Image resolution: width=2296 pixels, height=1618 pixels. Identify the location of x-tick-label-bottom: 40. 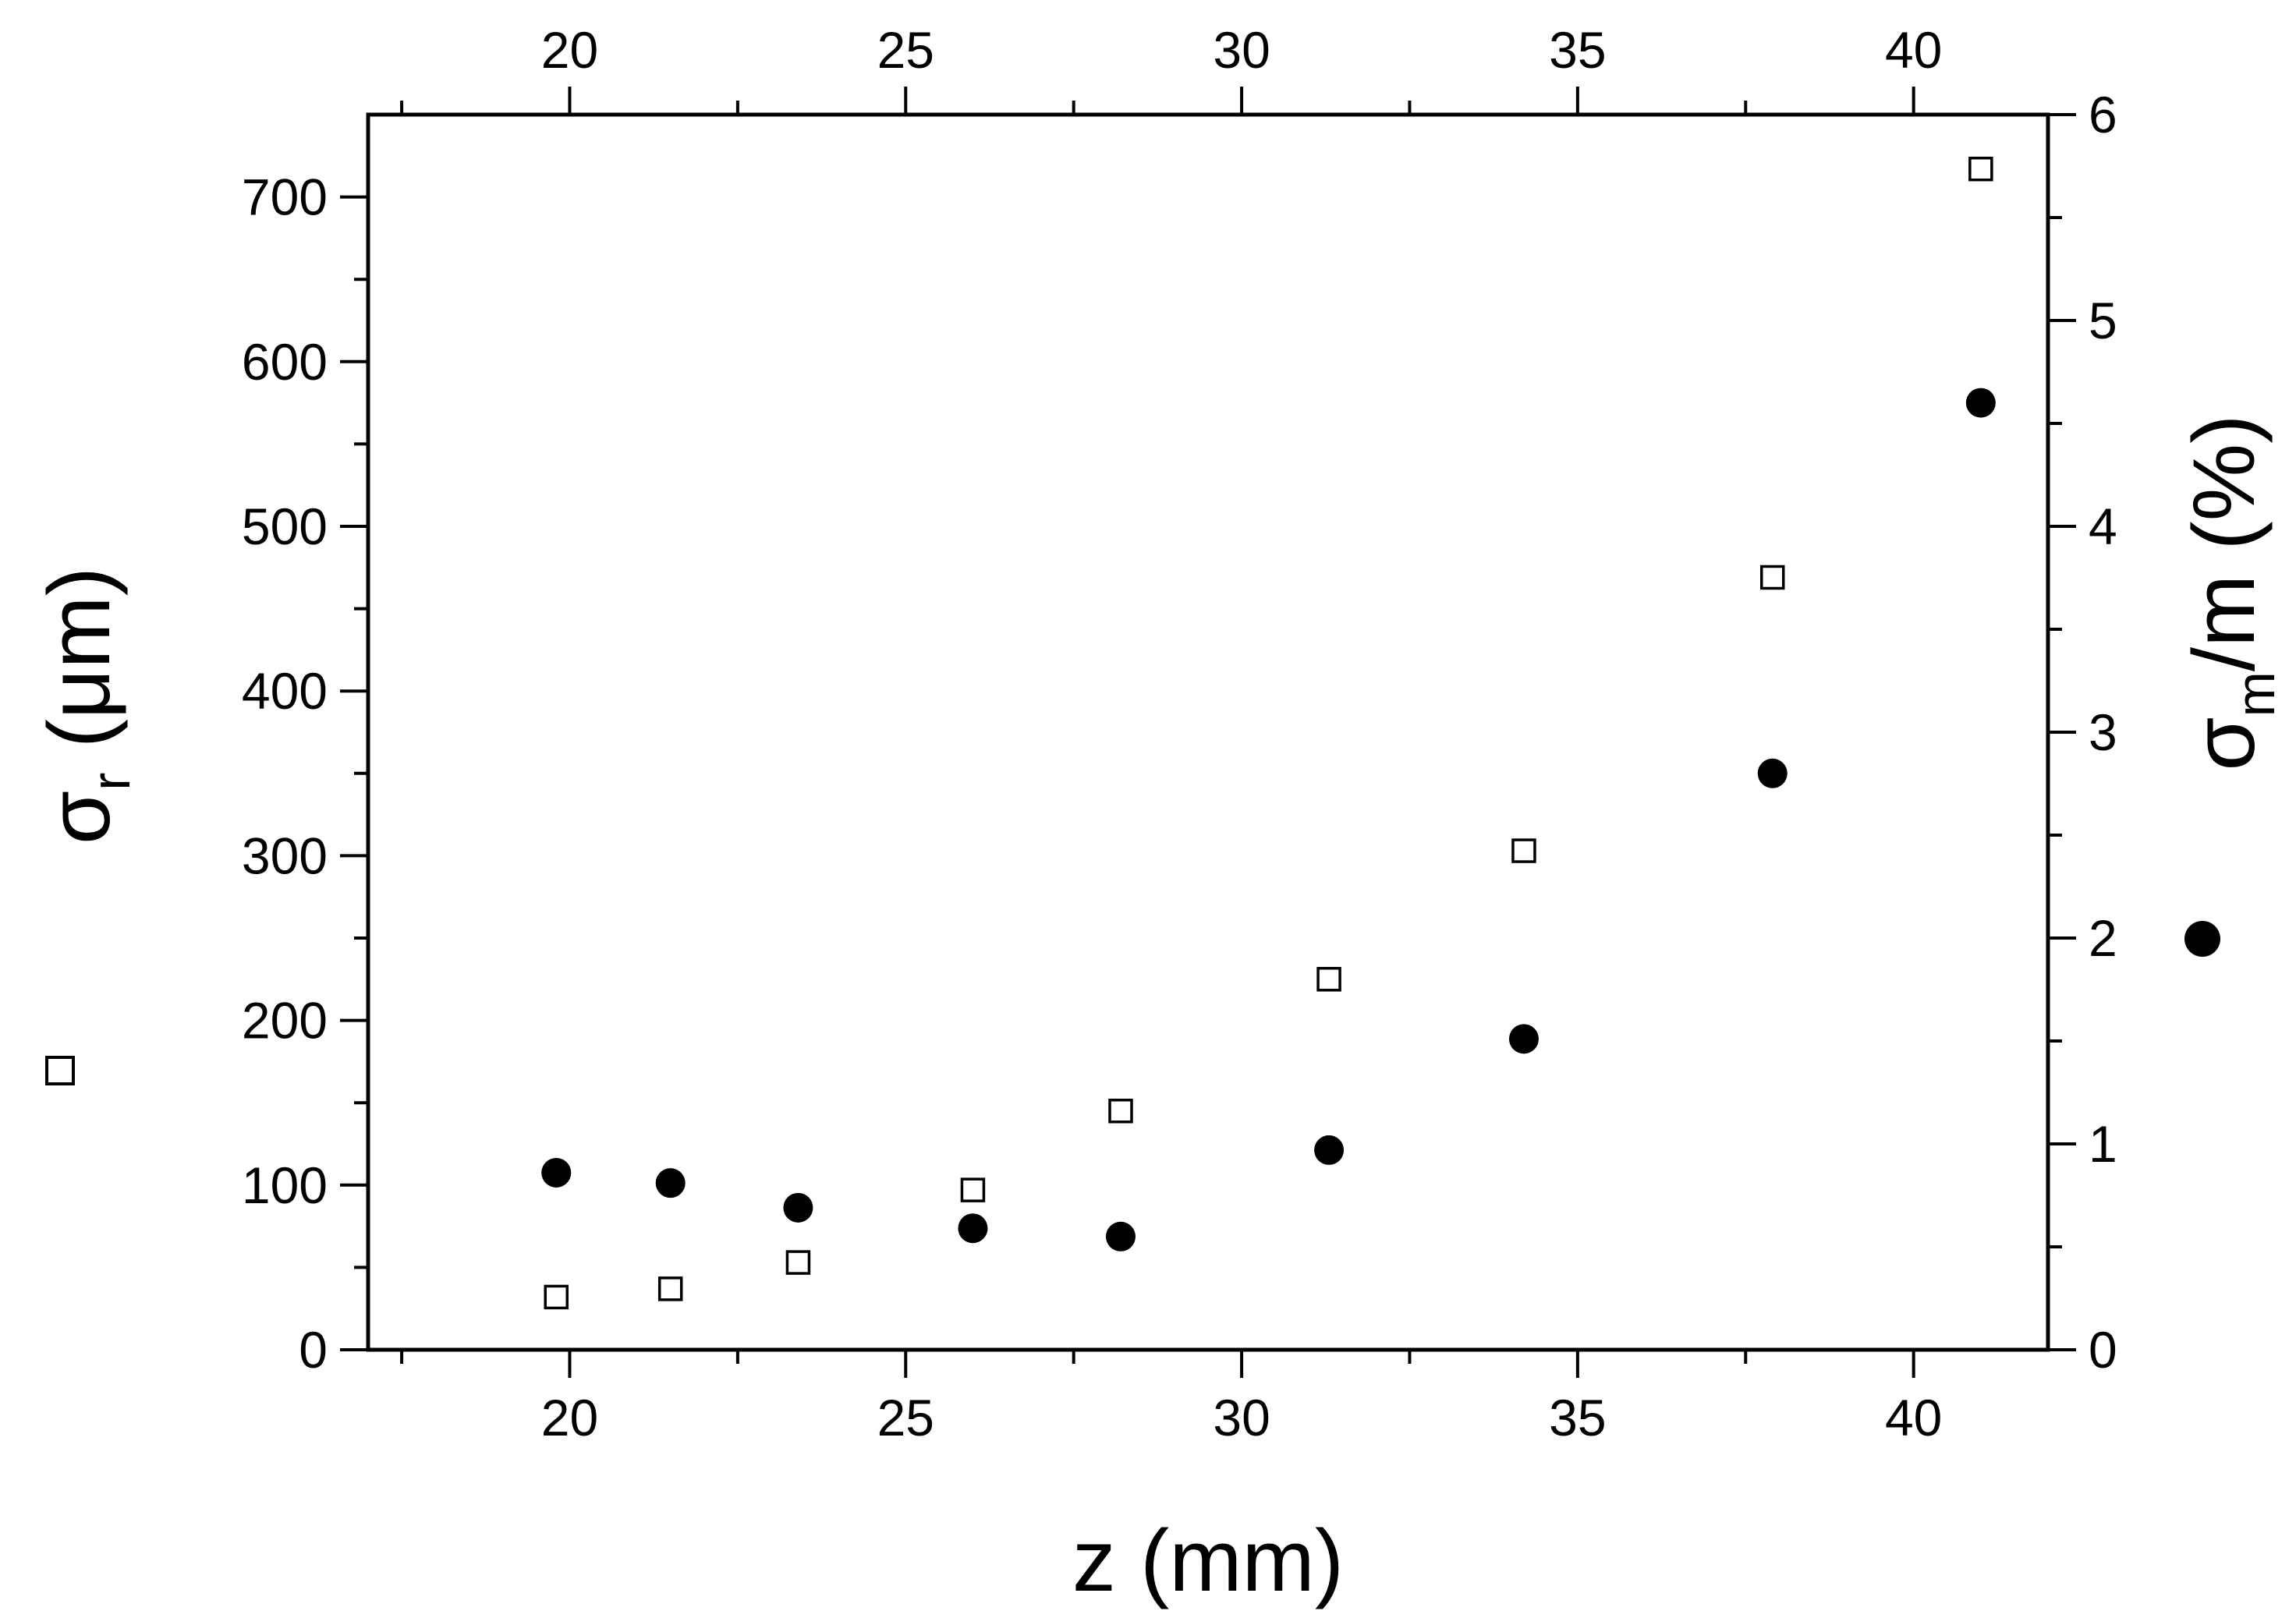
(1913, 1417).